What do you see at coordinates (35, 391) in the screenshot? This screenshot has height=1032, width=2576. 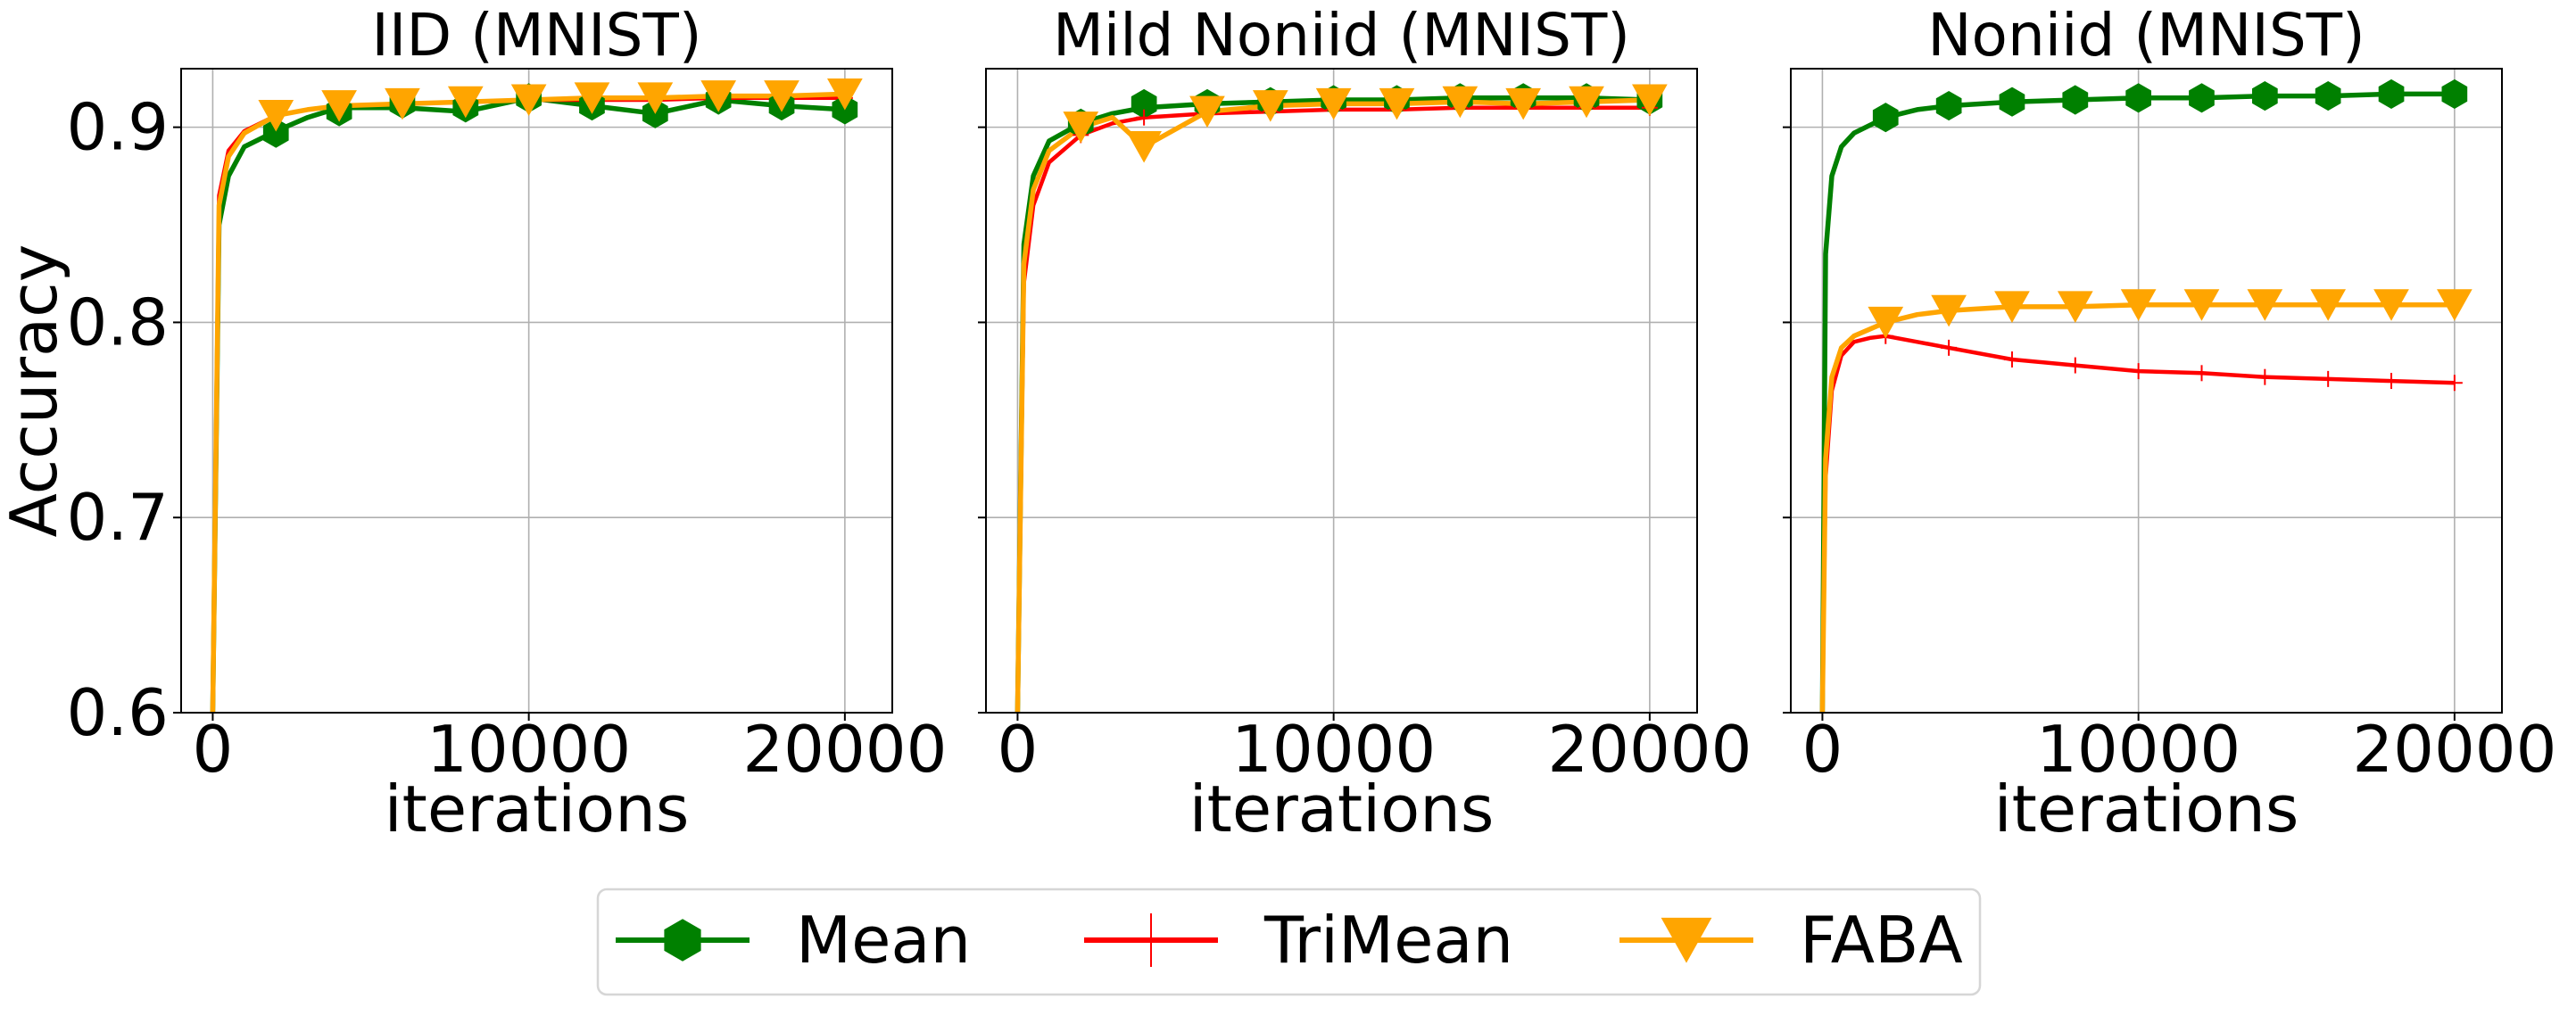 I see `y-axis-label: Accuracy` at bounding box center [35, 391].